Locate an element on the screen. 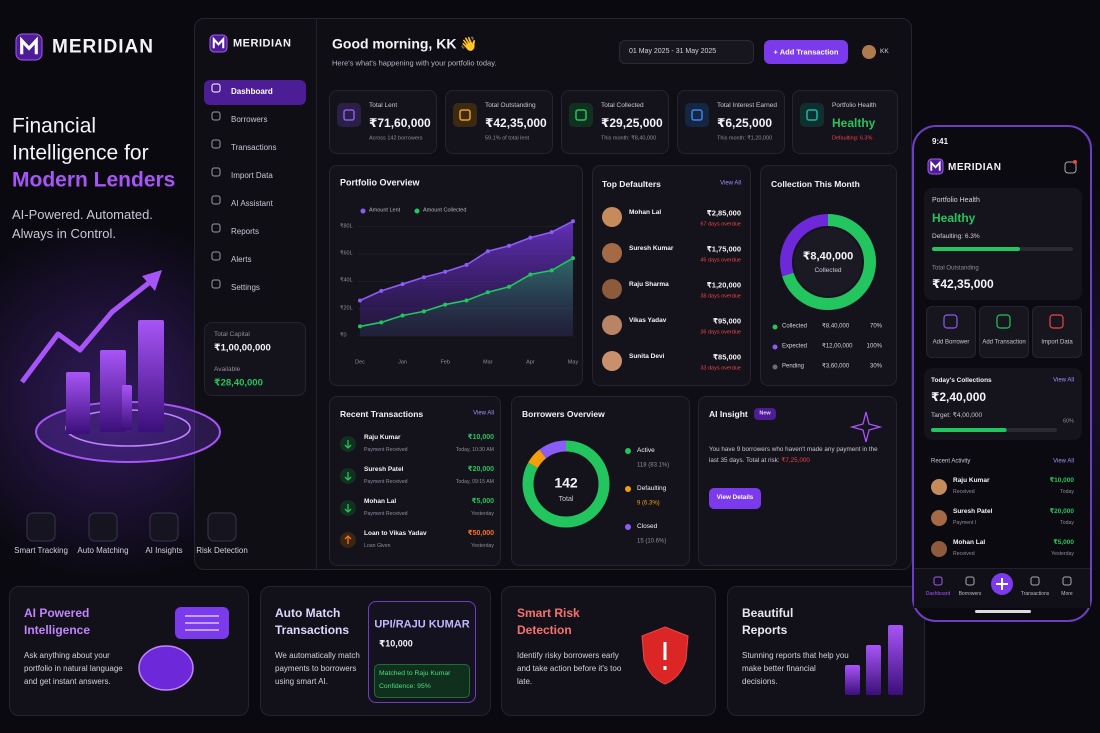 The width and height of the screenshot is (1100, 733). feature-icon is located at coordinates (41, 527).